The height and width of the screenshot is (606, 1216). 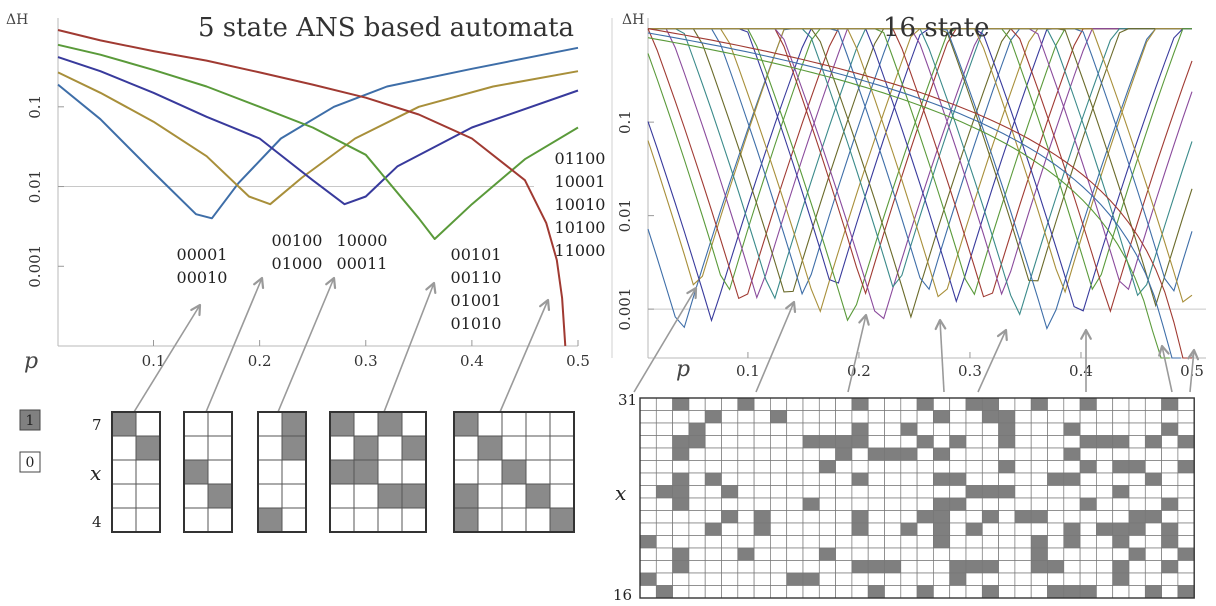 What do you see at coordinates (202, 277) in the screenshot?
I see `annotation-text: 00010` at bounding box center [202, 277].